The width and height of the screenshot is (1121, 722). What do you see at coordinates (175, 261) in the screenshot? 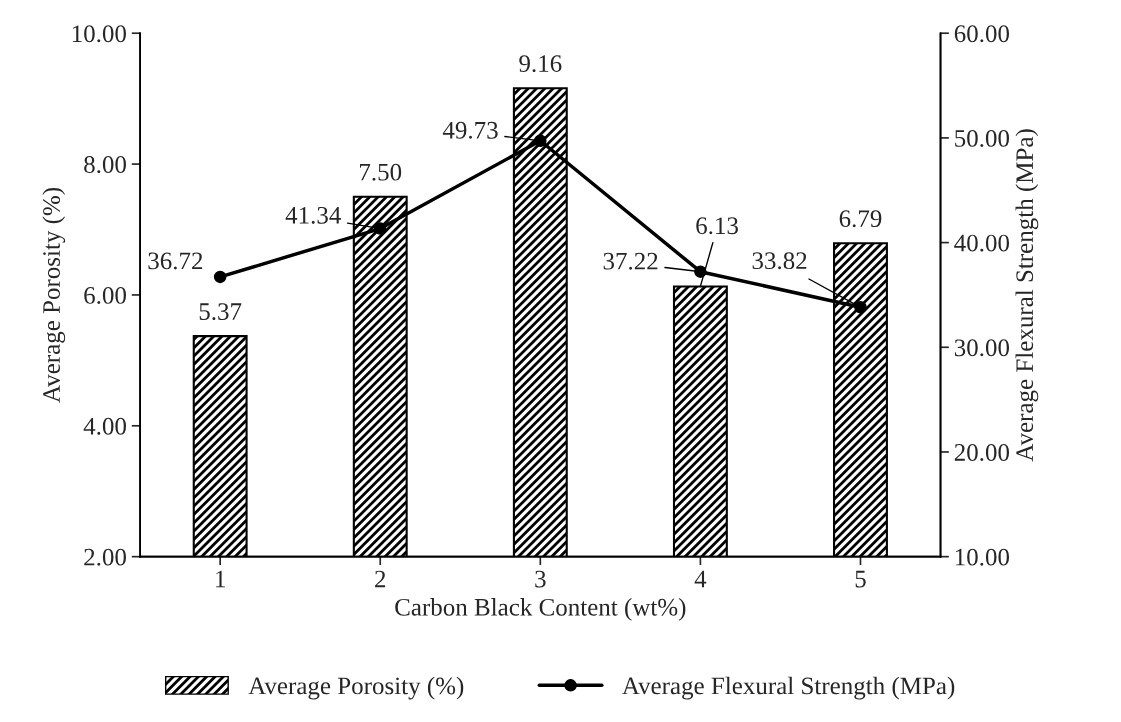
I see `data-label: 36.72` at bounding box center [175, 261].